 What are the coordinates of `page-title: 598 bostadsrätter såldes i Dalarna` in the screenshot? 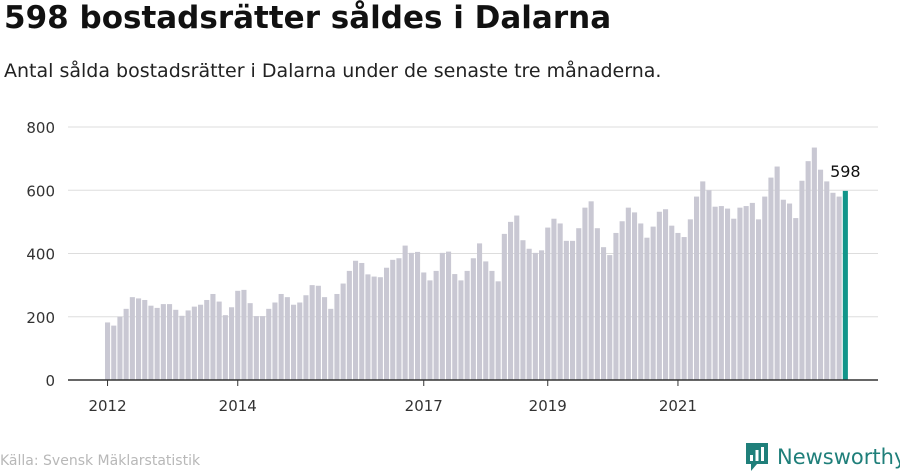 It's located at (308, 18).